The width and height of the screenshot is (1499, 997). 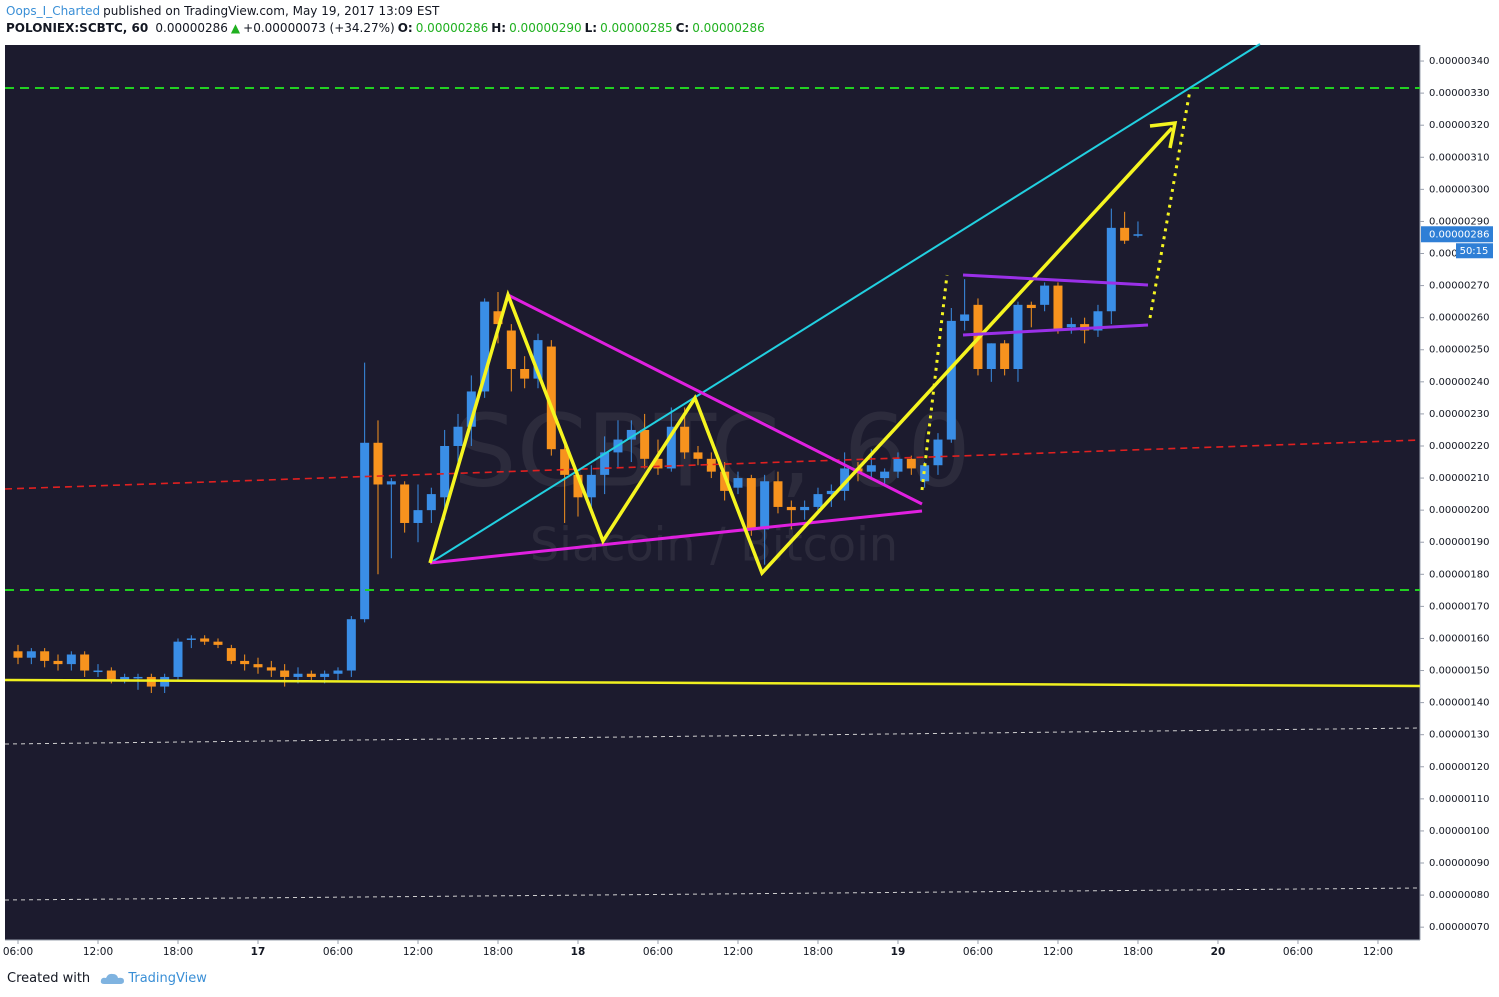 I want to click on flag-line, so click(x=1055, y=330).